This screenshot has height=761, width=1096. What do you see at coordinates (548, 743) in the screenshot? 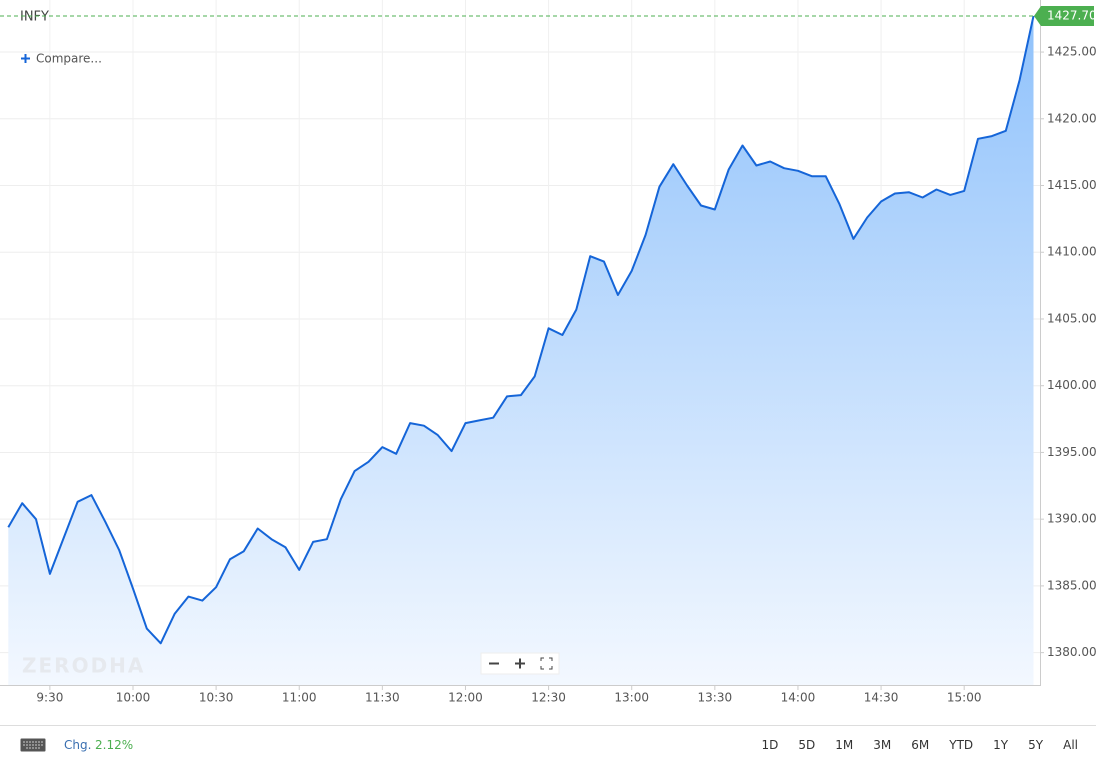
I see `bottom-bar: Chg. 2.12% 1D 5D 1M 3M 6M YTD 1Y 5Y All` at bounding box center [548, 743].